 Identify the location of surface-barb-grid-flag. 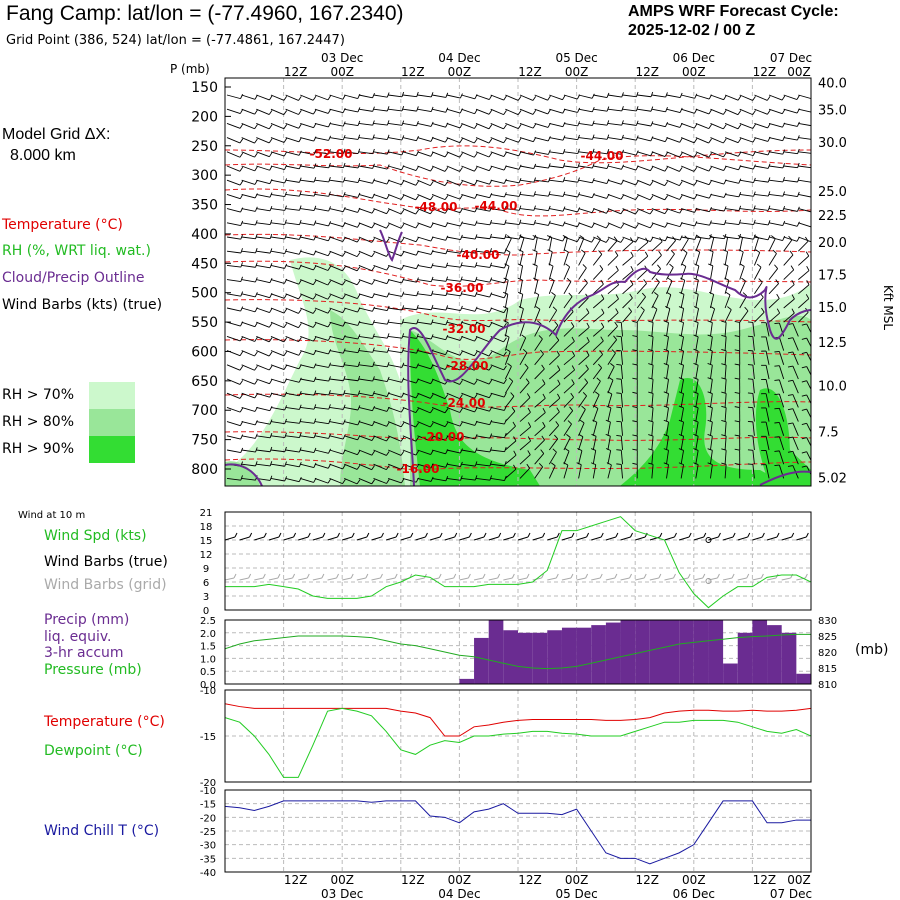
(674, 576).